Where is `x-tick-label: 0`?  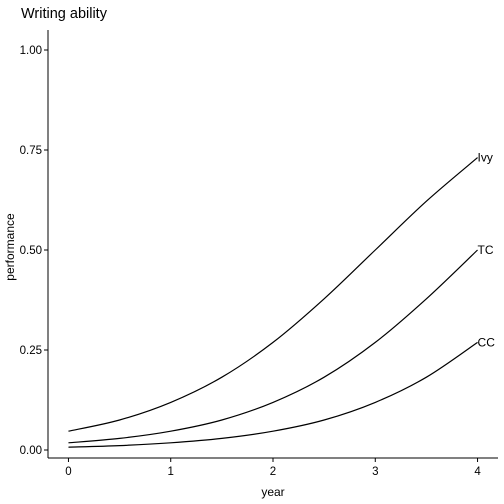
x-tick-label: 0 is located at coordinates (68, 472).